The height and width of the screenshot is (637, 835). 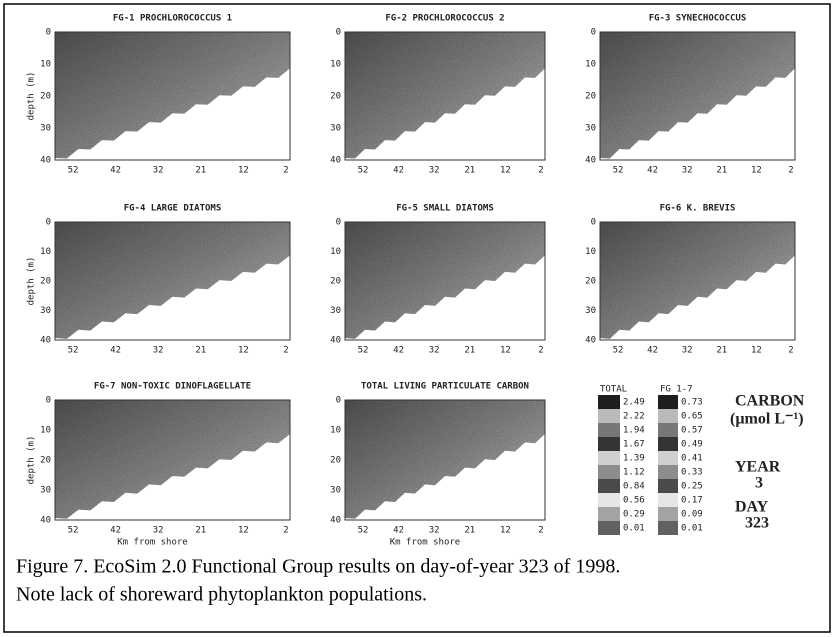 What do you see at coordinates (692, 417) in the screenshot?
I see `legend-label: 0.65` at bounding box center [692, 417].